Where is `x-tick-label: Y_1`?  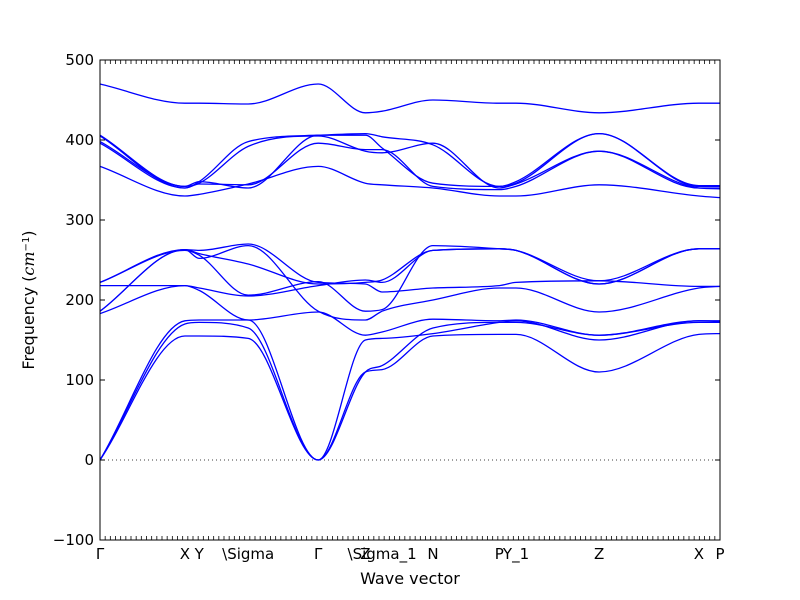
x-tick-label: Y_1 is located at coordinates (515, 554).